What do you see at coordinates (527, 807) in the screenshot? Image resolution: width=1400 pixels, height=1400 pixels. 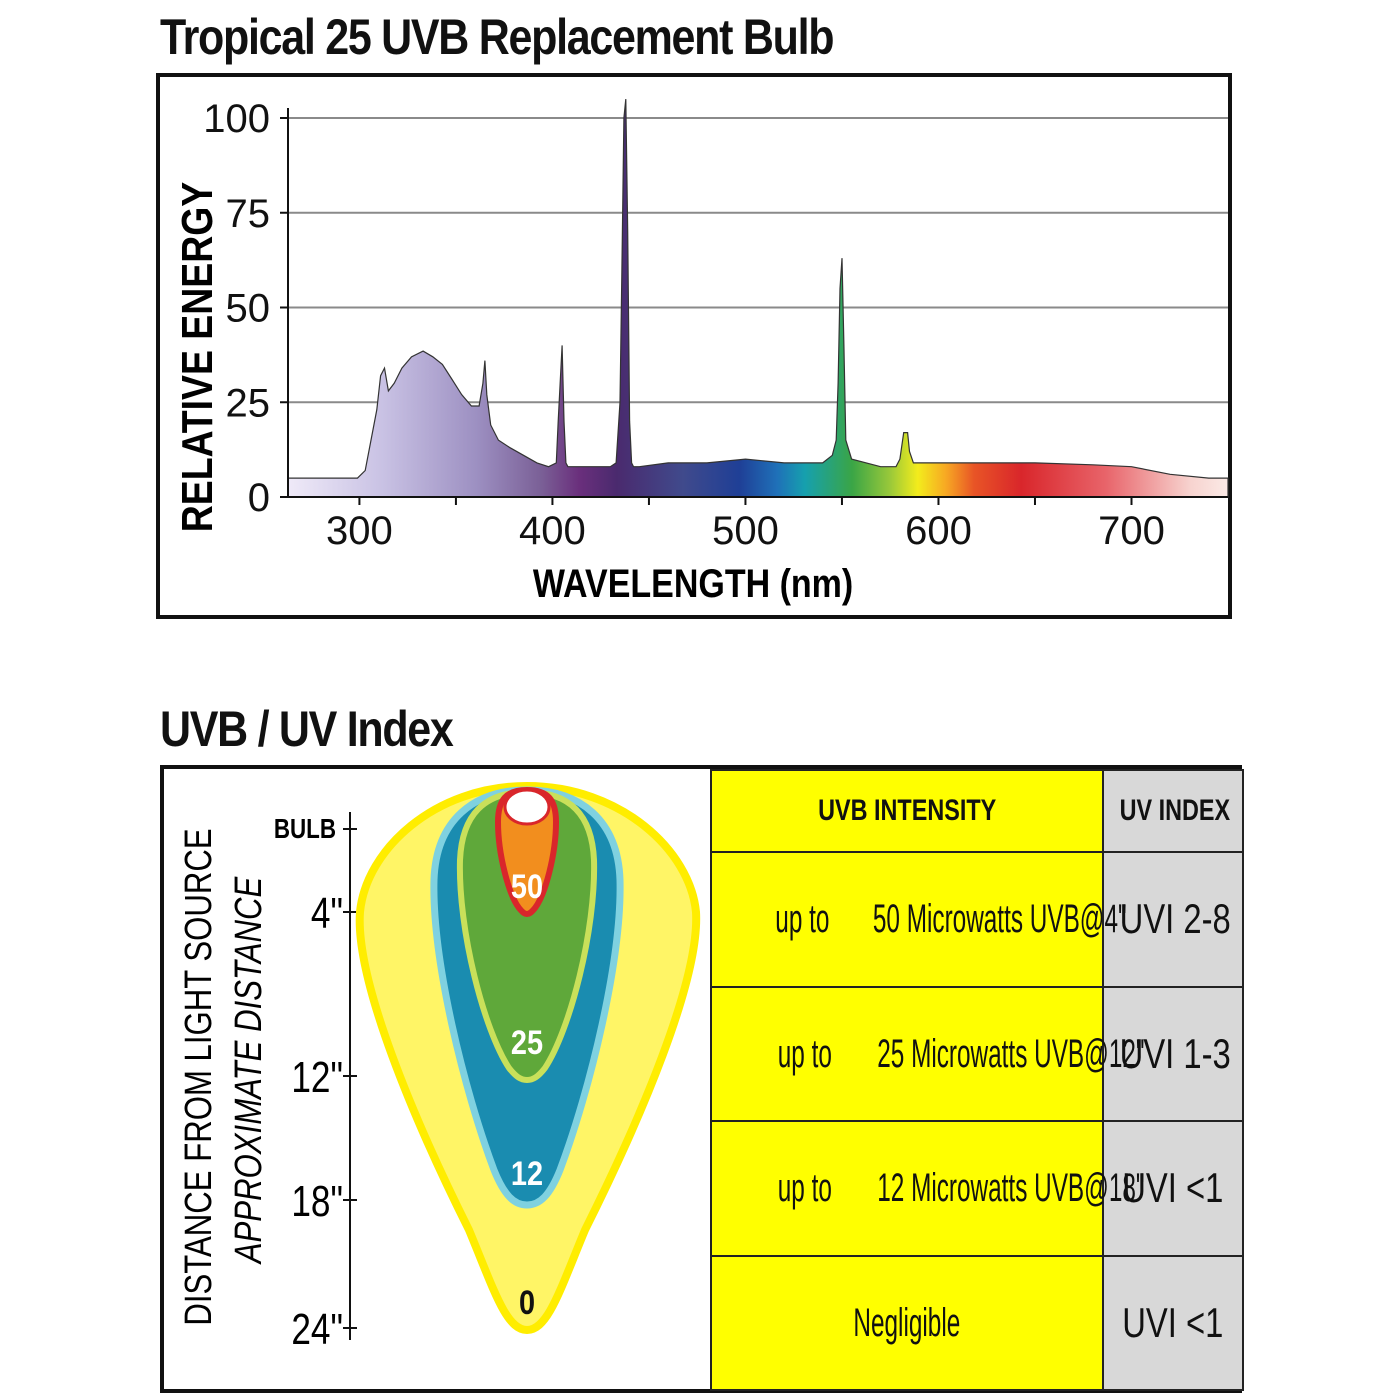 I see `bulb-icon` at bounding box center [527, 807].